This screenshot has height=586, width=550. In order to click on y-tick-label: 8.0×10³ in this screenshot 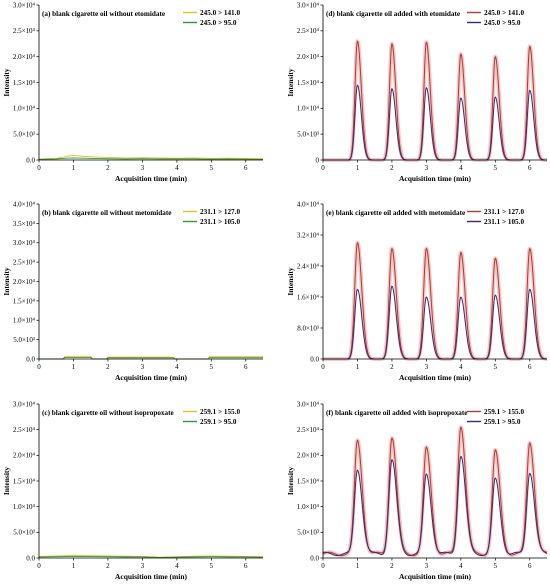, I will do `click(308, 328)`.